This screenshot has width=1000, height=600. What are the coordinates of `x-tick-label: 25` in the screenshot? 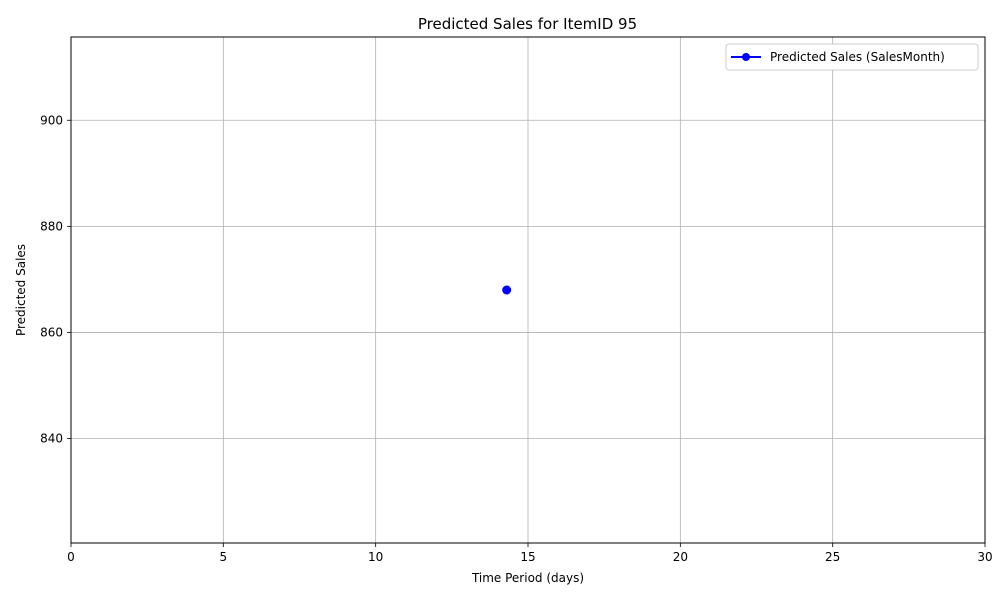 It's located at (832, 557).